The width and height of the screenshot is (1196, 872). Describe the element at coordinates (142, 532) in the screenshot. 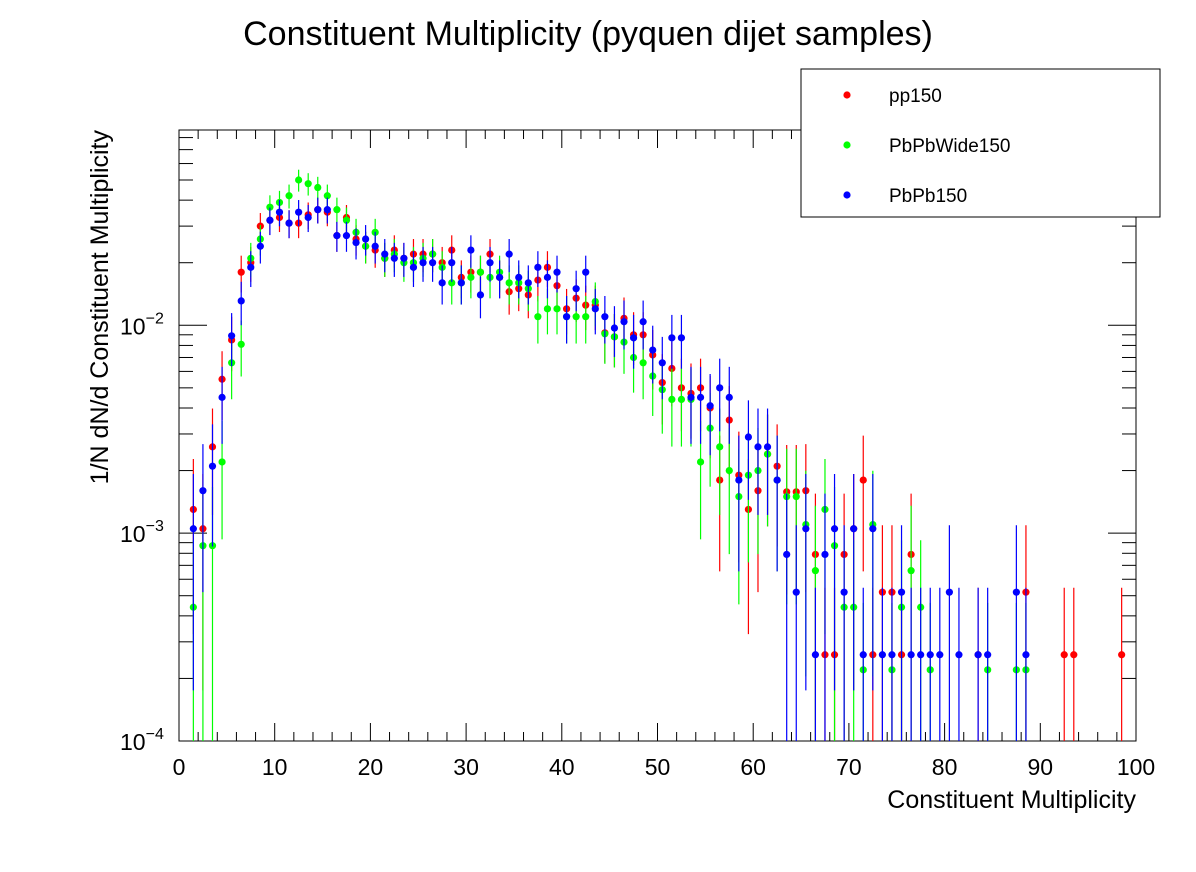

I see `y-axis-tick-labels: 10−4 10−3 10−2` at that location.